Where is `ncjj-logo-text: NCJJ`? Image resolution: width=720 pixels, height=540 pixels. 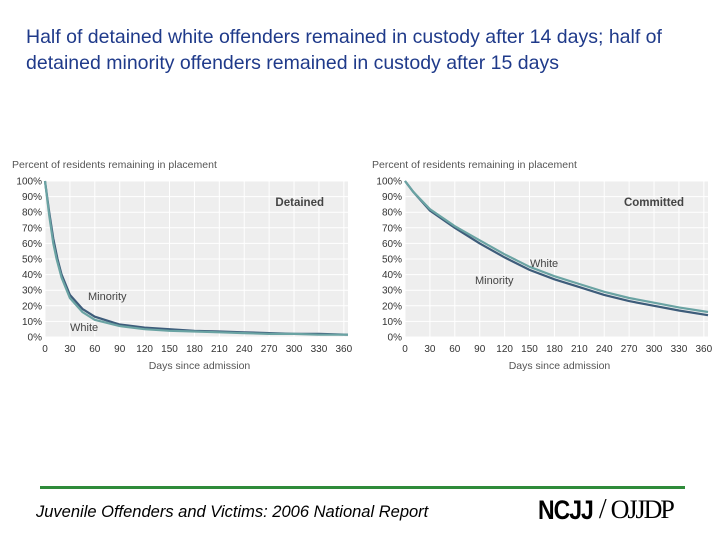
ncjj-logo-text: NCJJ is located at coordinates (566, 509).